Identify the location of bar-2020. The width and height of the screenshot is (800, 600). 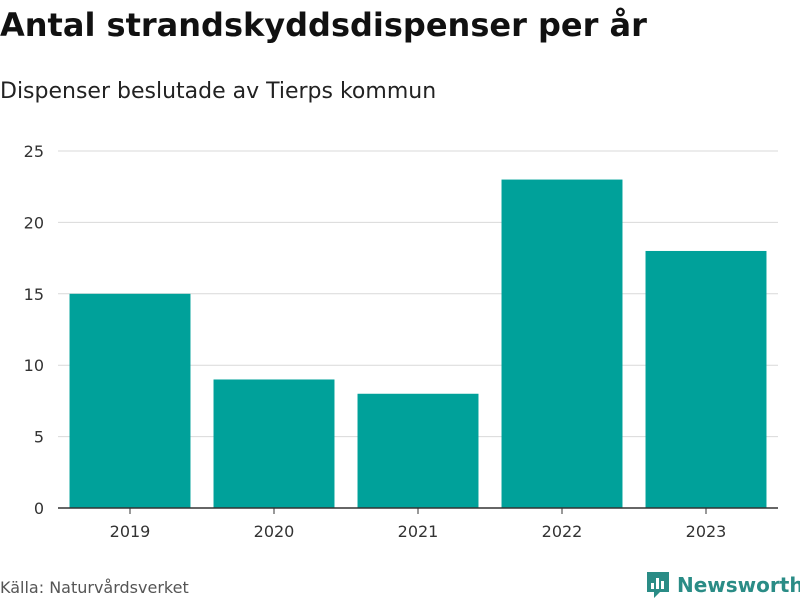
(274, 443).